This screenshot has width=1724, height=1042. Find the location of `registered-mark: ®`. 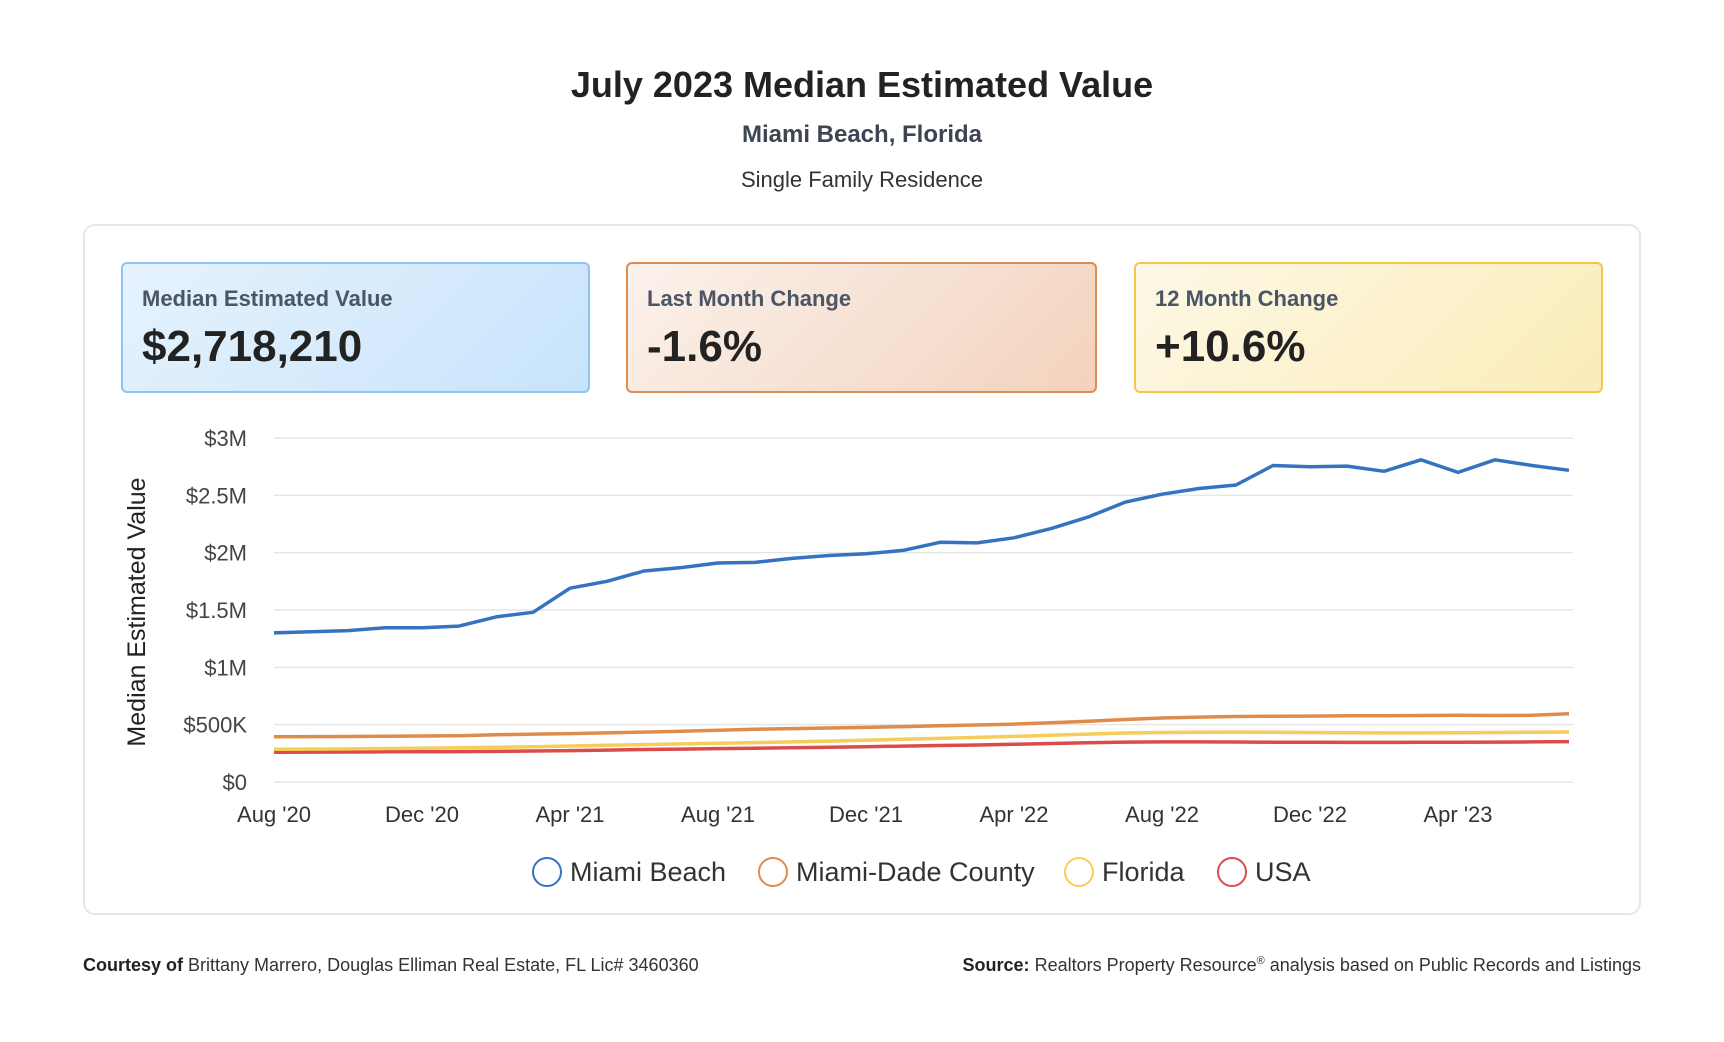

registered-mark: ® is located at coordinates (1260, 961).